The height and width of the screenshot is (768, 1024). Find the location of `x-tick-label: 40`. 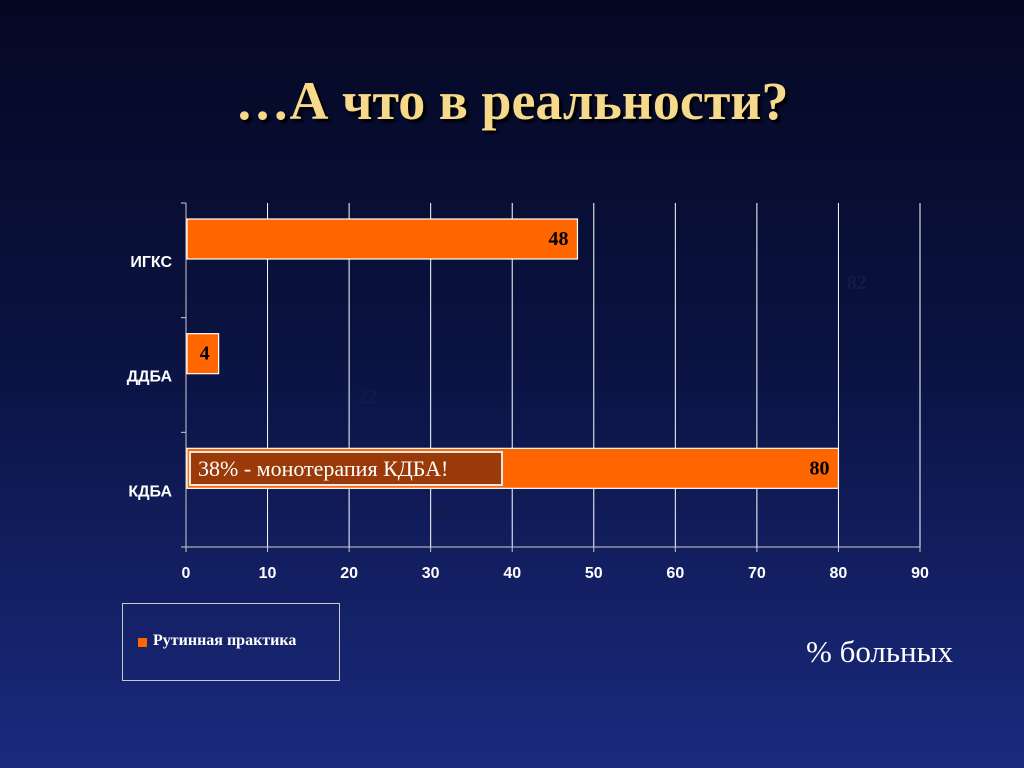

x-tick-label: 40 is located at coordinates (512, 573).